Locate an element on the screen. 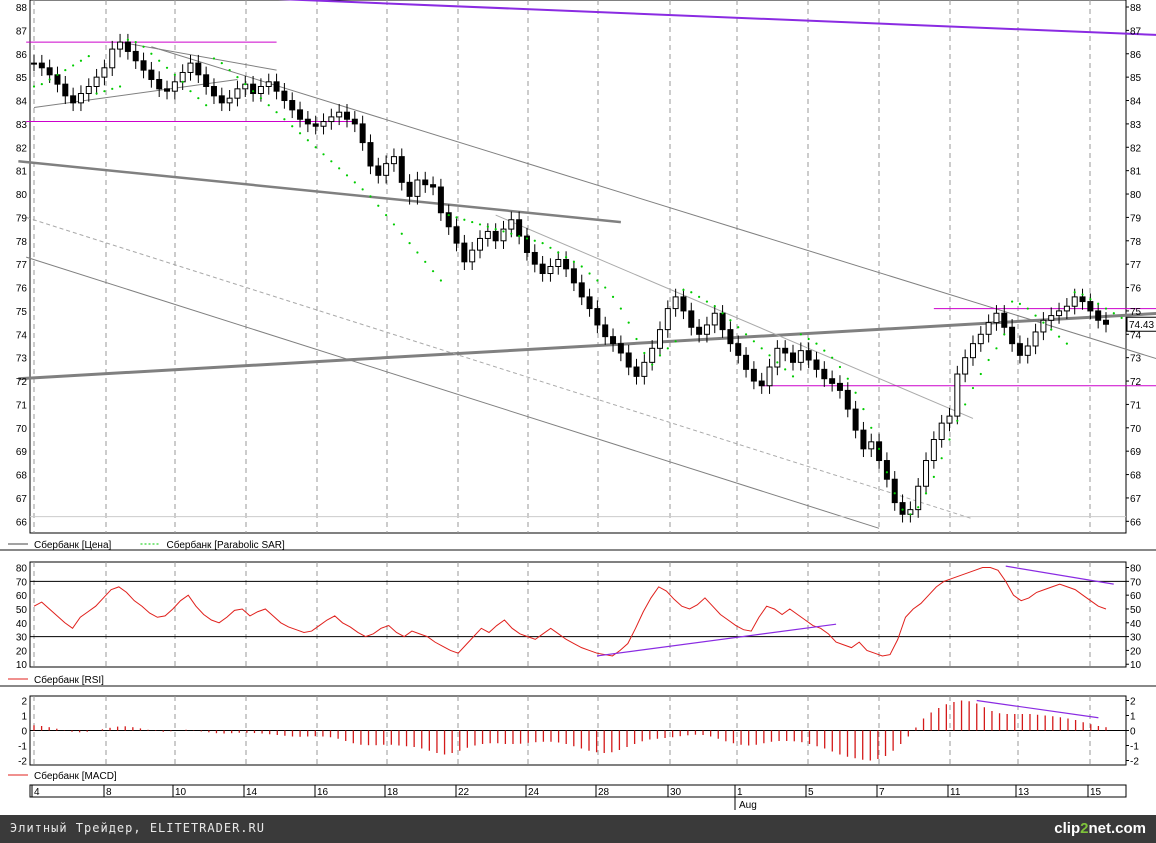  x-tick-label: 30 is located at coordinates (676, 792).